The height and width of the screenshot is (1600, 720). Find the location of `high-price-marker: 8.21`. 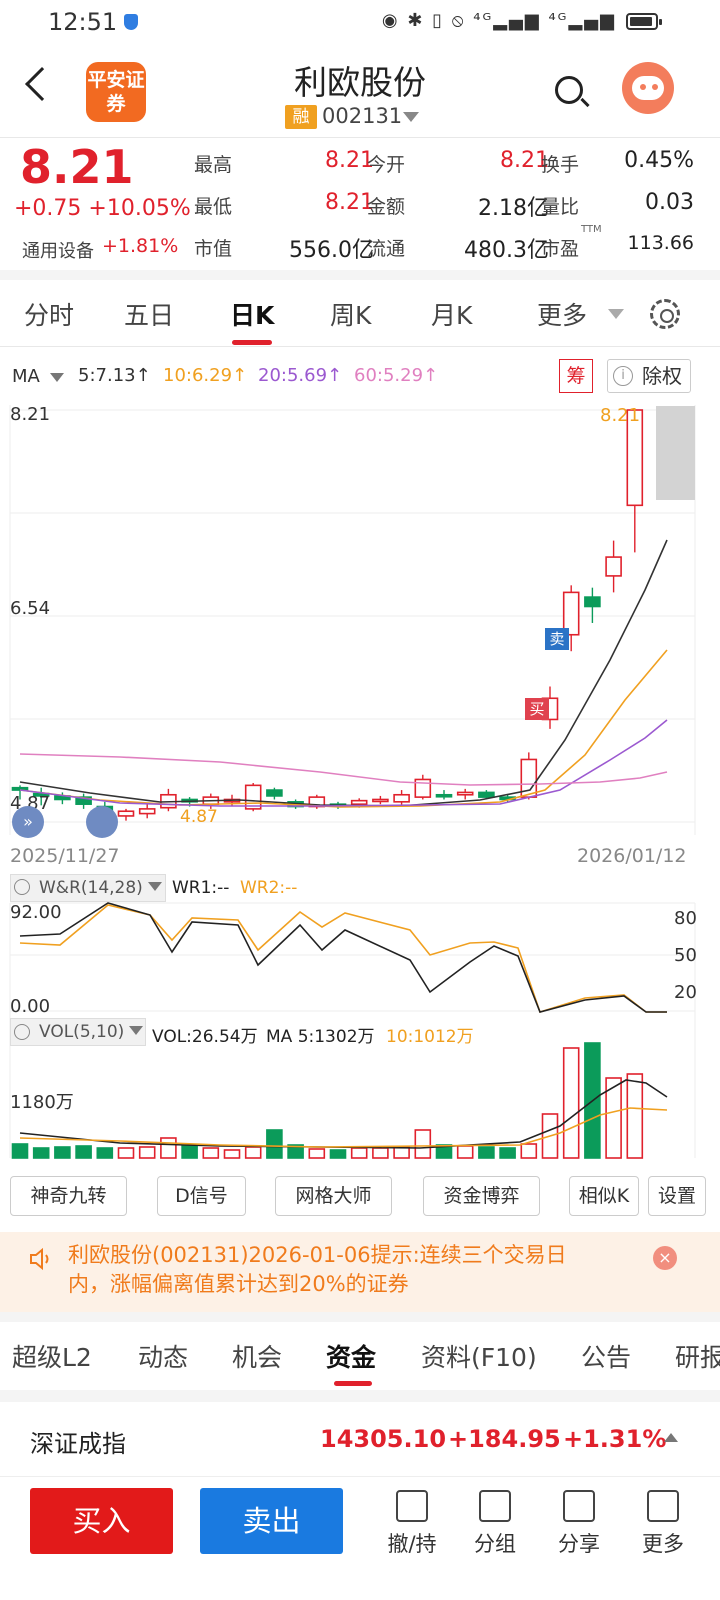

high-price-marker: 8.21 is located at coordinates (620, 415).